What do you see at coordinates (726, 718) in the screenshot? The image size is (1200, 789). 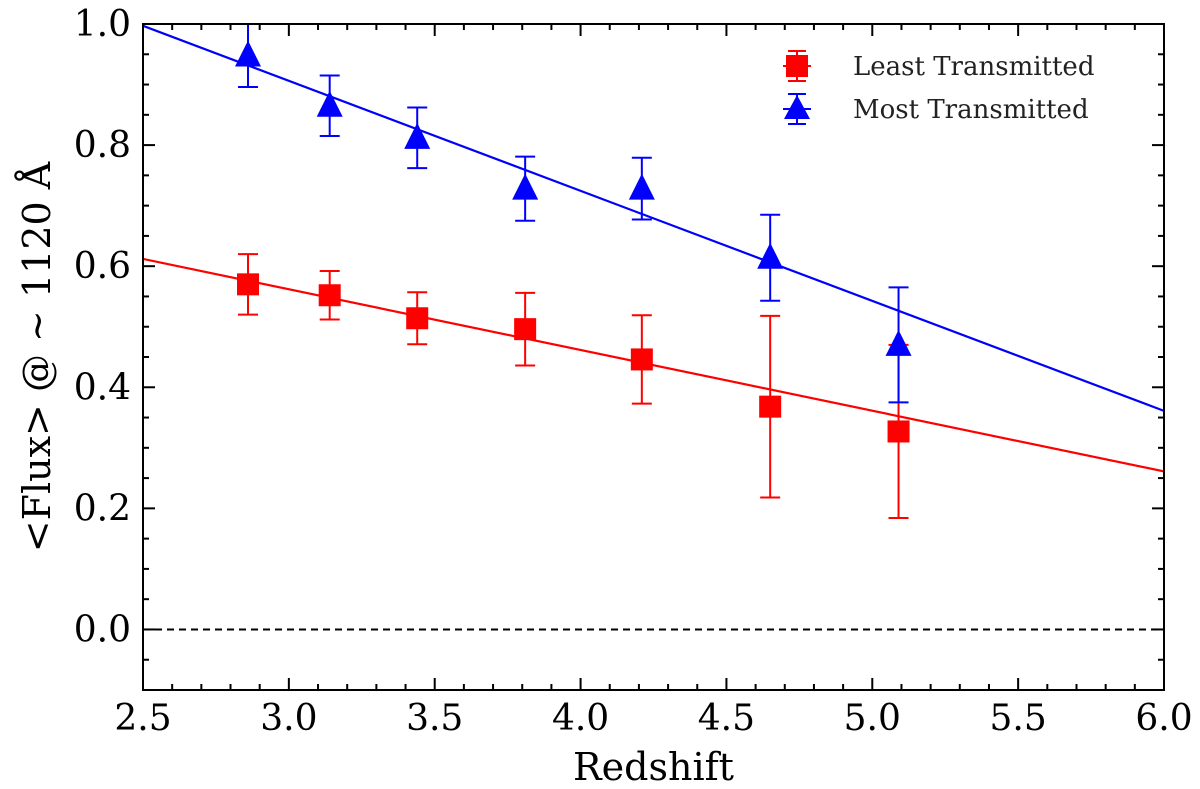 I see `x-tick-label: 4.5` at bounding box center [726, 718].